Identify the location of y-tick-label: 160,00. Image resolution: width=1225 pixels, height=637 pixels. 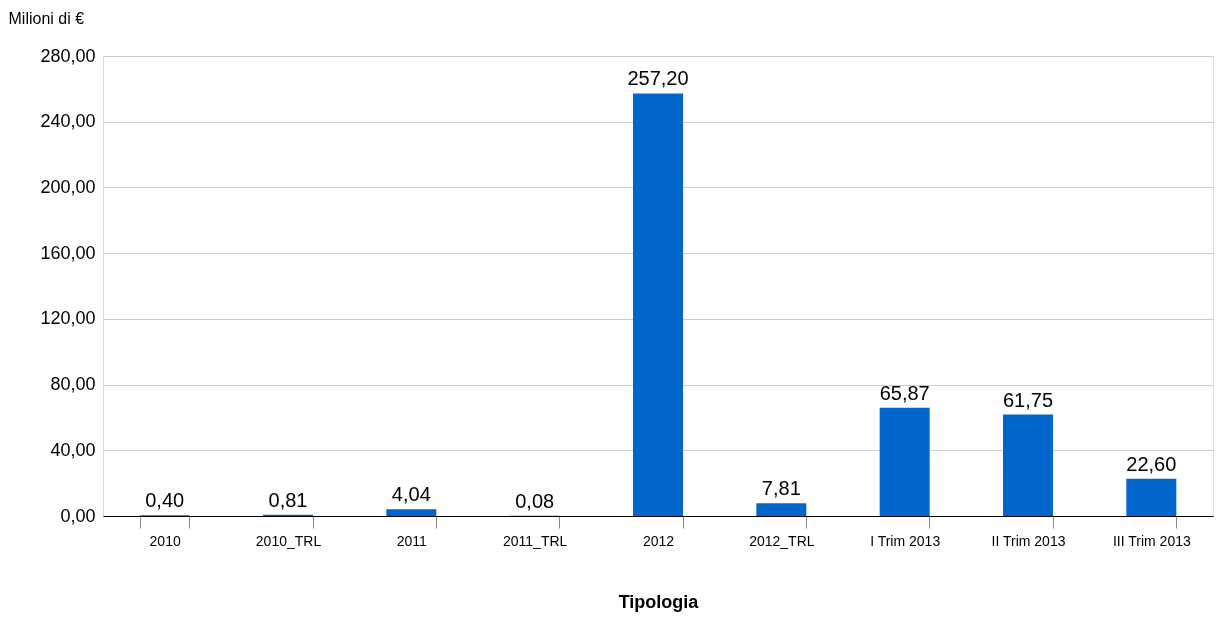
(68, 252).